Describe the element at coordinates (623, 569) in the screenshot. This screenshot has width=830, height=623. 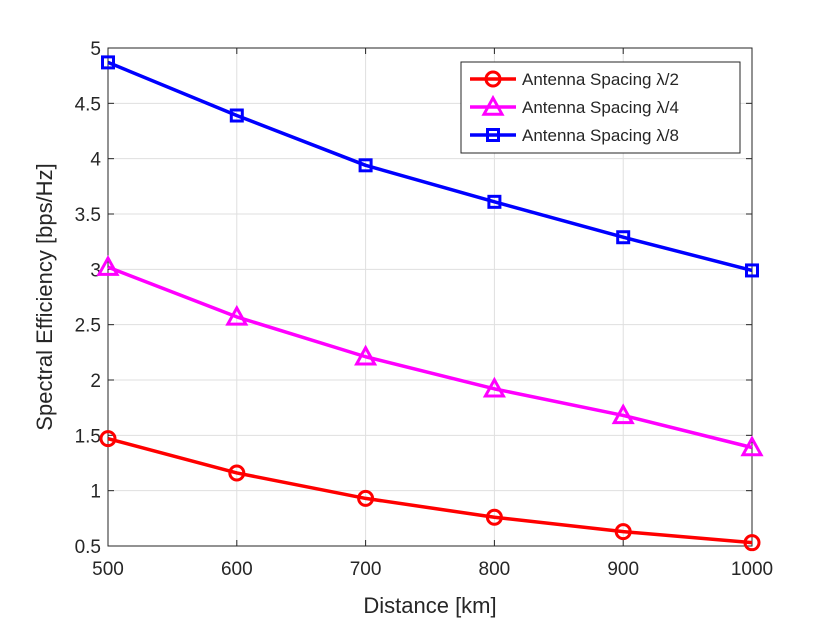
I see `x-tick-label: 900` at that location.